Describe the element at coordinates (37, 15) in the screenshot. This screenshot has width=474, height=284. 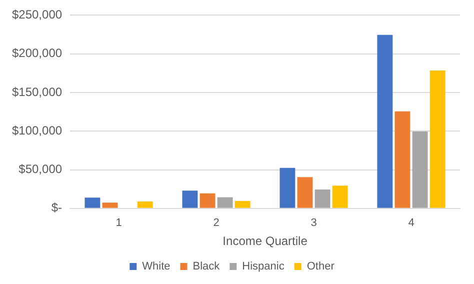
I see `y-tick-label: $250,000` at that location.